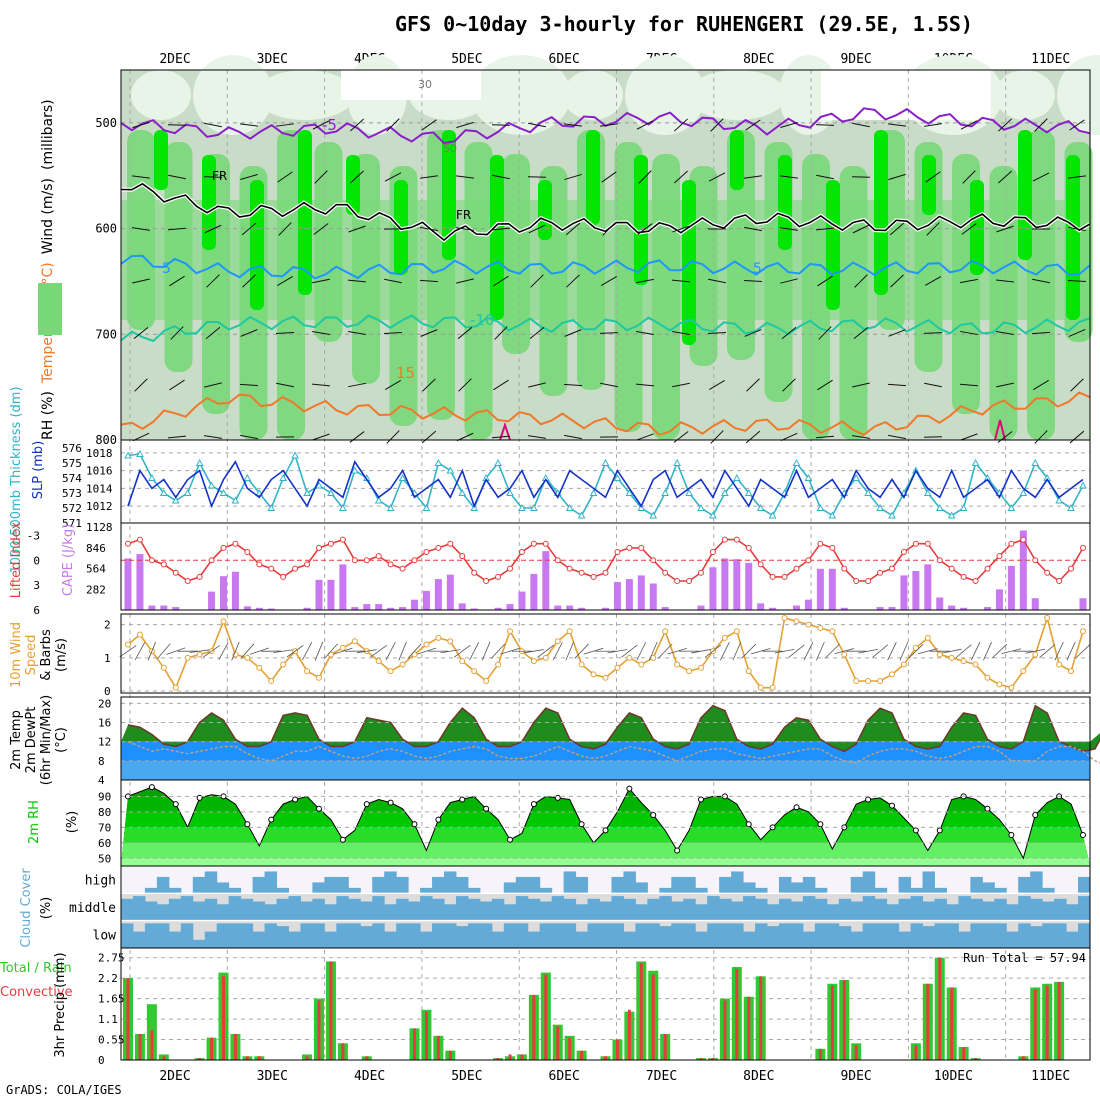 This screenshot has width=1100, height=1100. Describe the element at coordinates (104, 843) in the screenshot. I see `rh-tick-label: 60` at that location.